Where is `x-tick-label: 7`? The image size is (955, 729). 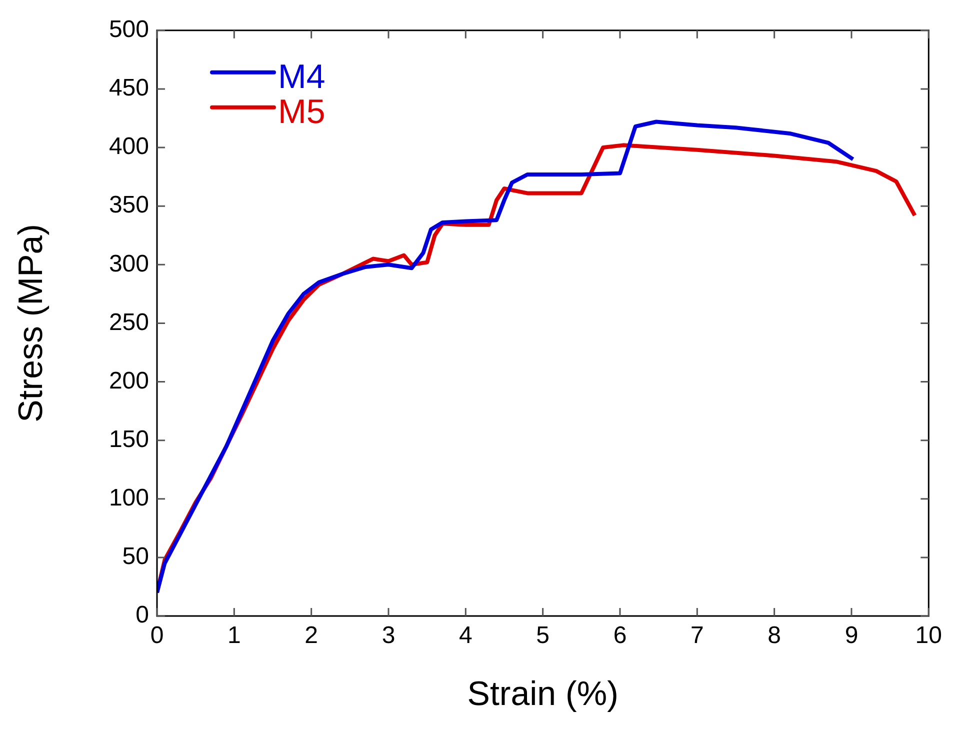 x-tick-label: 7 is located at coordinates (697, 636).